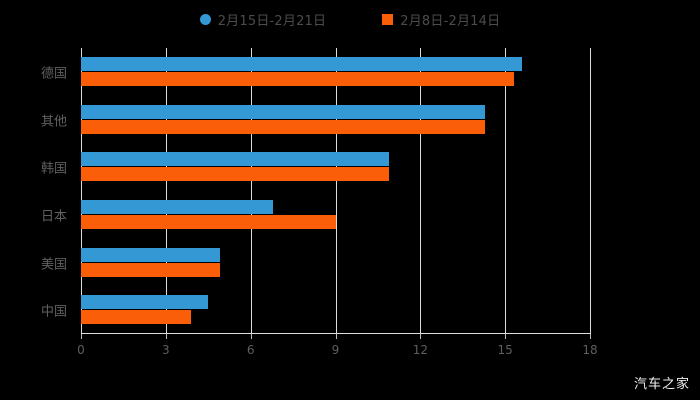 Image resolution: width=700 pixels, height=400 pixels. I want to click on x-tick-label: 6, so click(250, 350).